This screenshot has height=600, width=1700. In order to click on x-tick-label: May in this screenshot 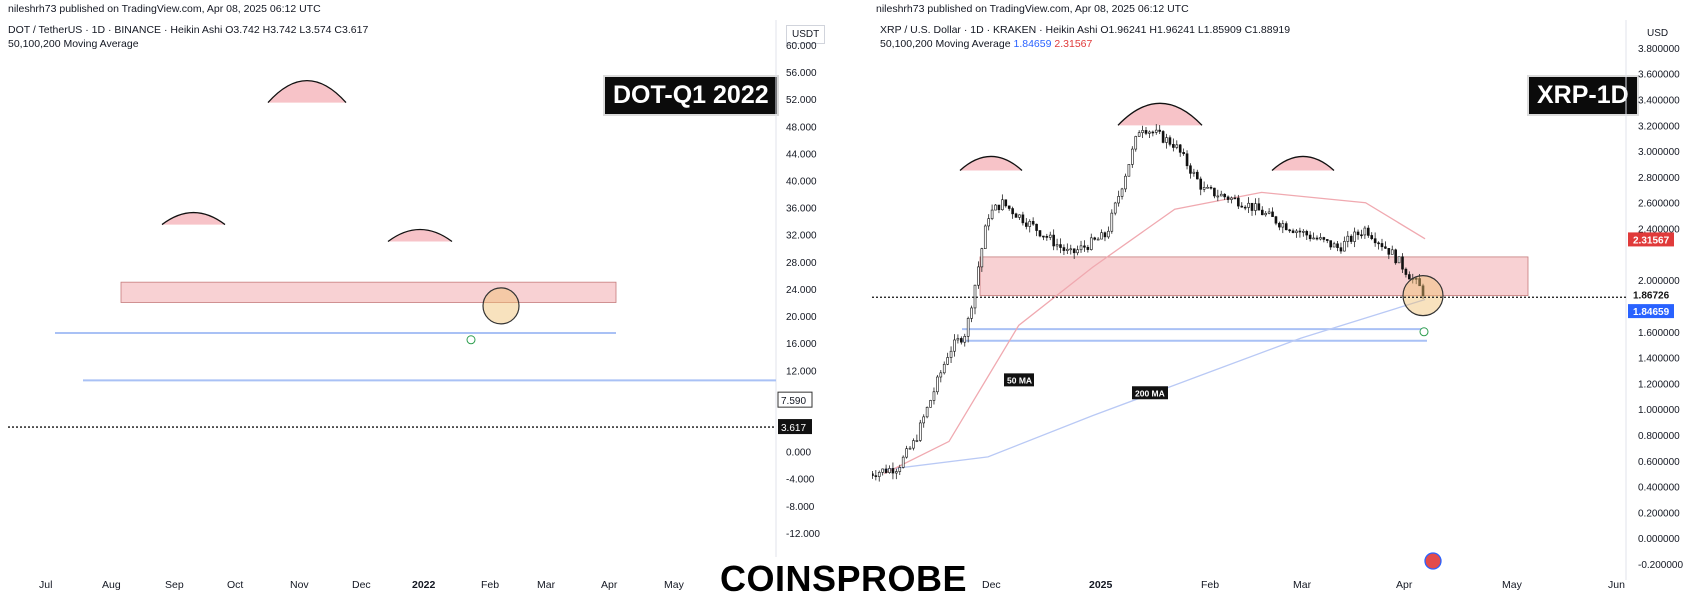, I will do `click(674, 585)`.